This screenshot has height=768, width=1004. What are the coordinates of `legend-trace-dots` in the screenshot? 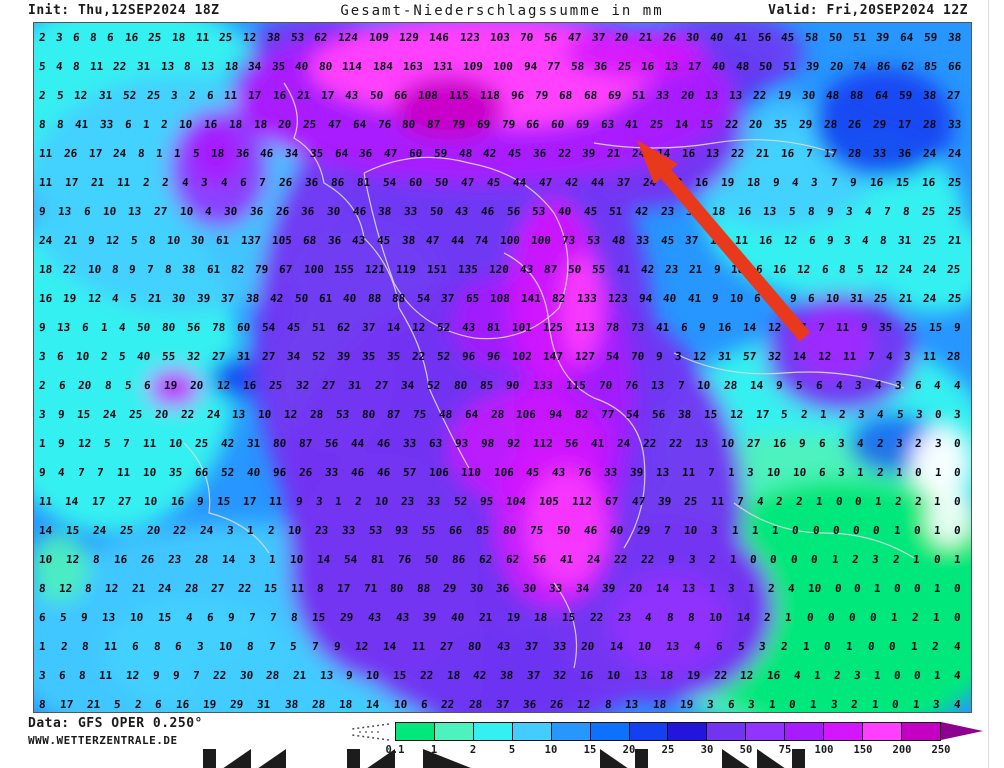 It's located at (370, 732).